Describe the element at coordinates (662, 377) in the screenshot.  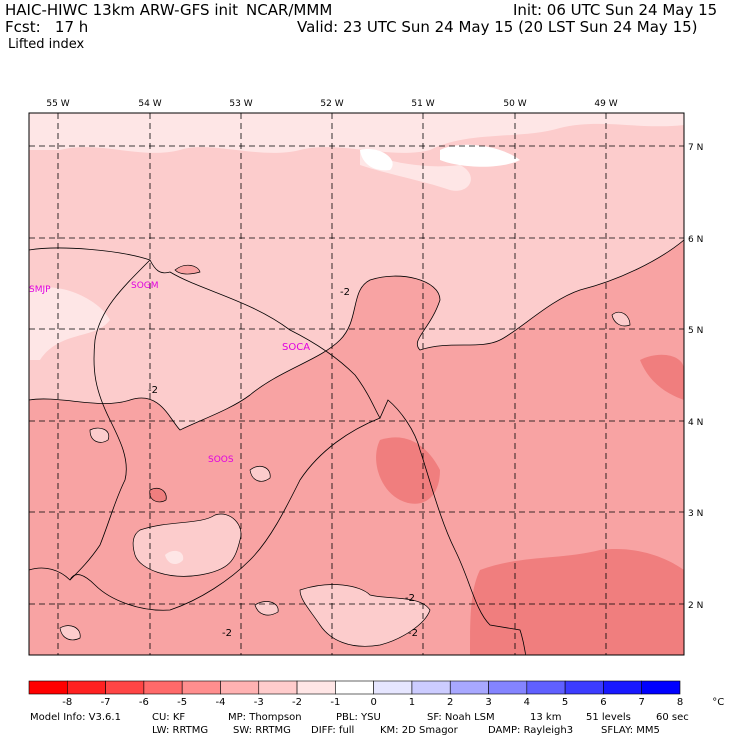
I see `field-dark-patch-east` at that location.